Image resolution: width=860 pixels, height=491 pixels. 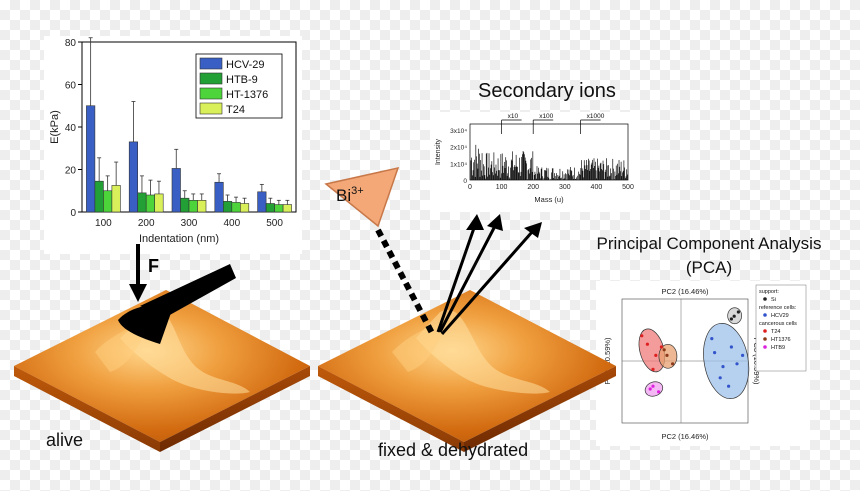 I want to click on y-tick-label: 80, so click(x=71, y=43).